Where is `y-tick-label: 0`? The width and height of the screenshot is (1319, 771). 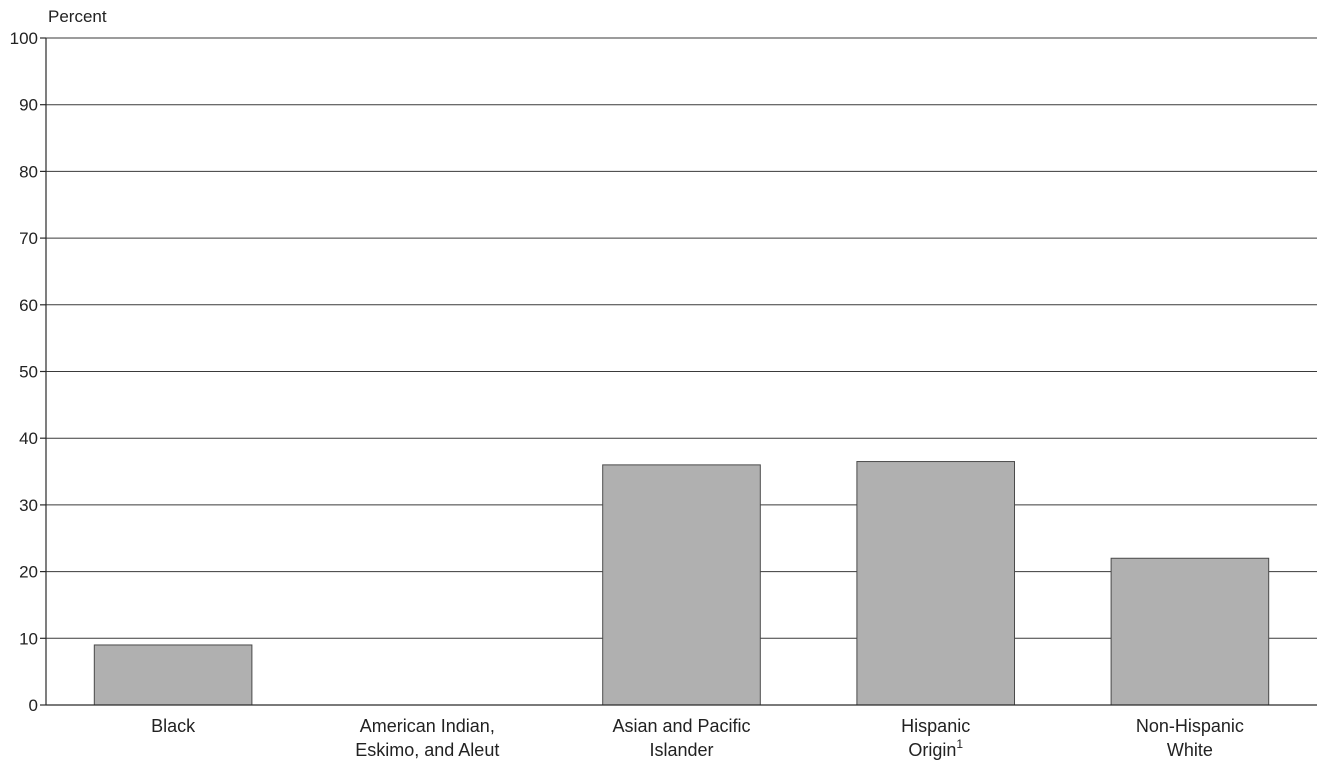
y-tick-label: 0 is located at coordinates (33, 705).